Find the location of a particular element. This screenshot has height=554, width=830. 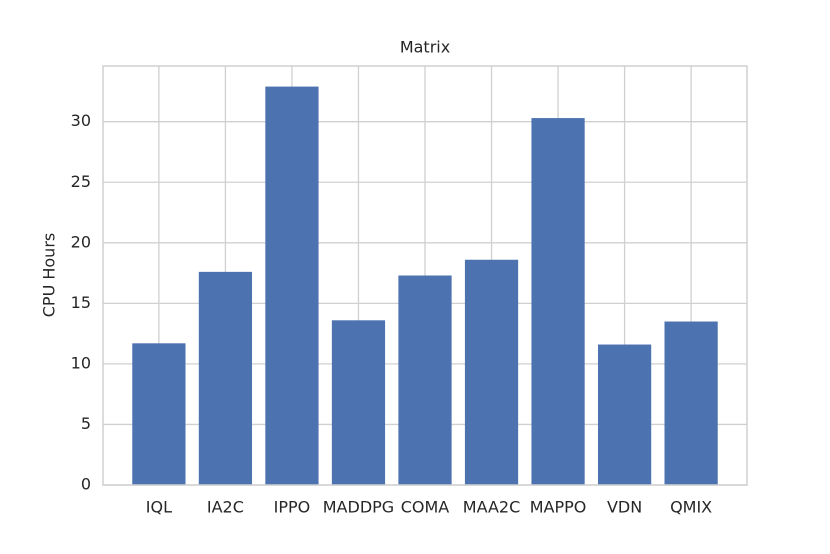

y-tick-label: 30 is located at coordinates (81, 120).